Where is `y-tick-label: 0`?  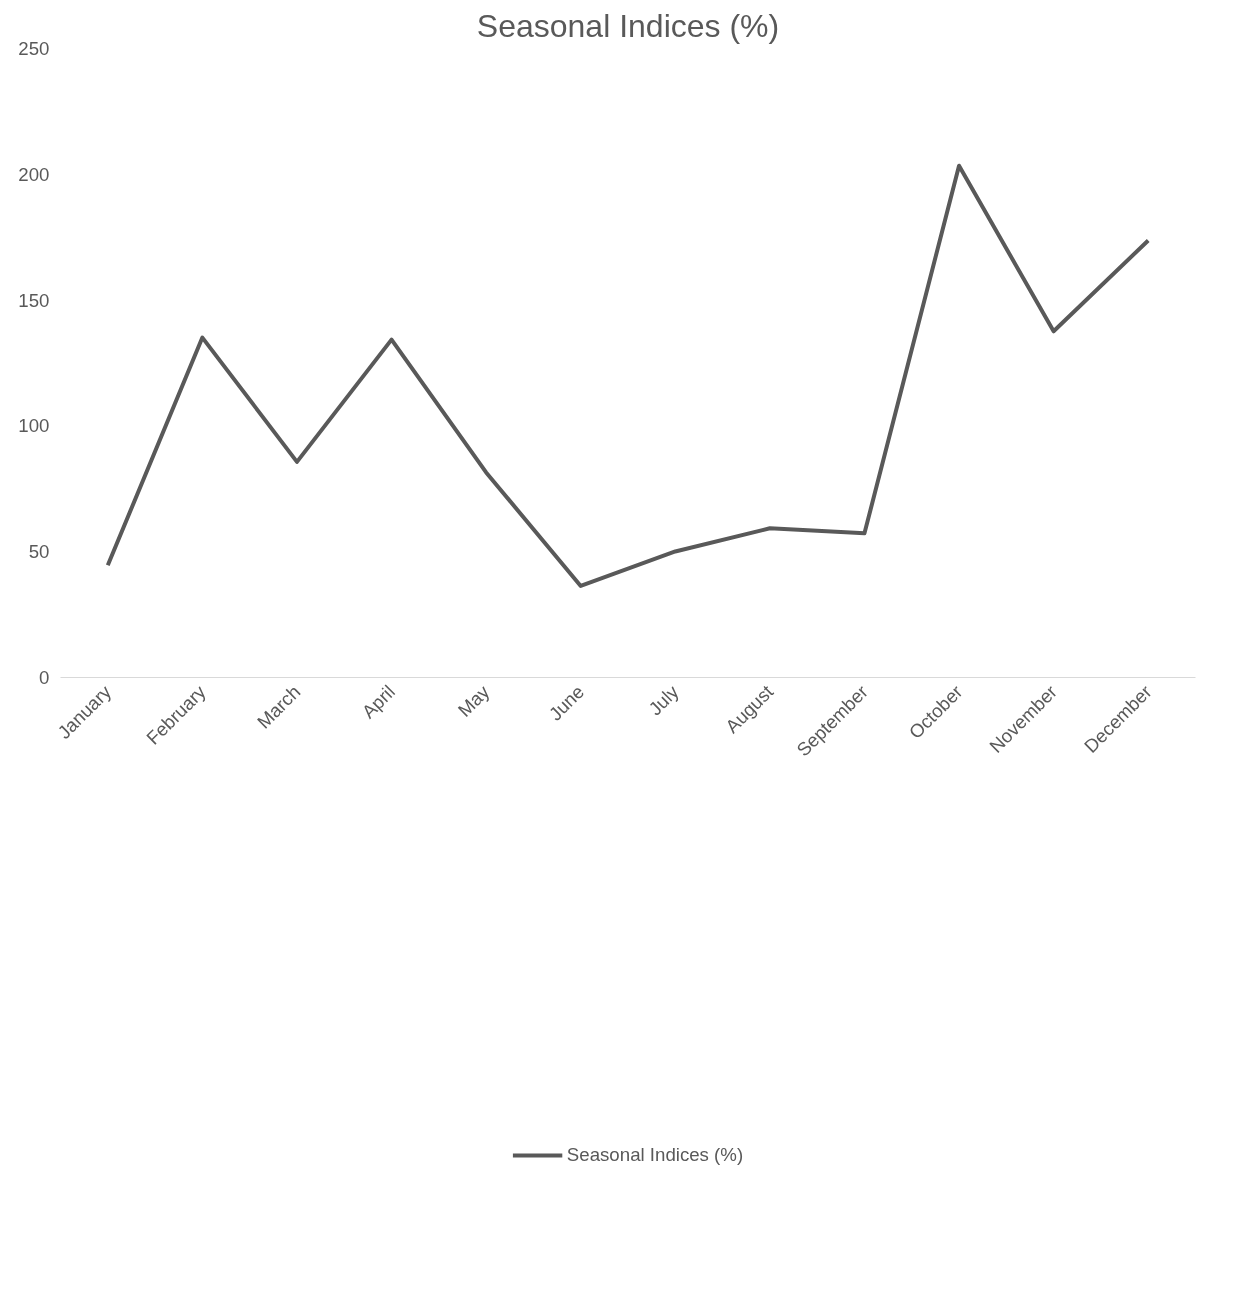
y-tick-label: 0 is located at coordinates (44, 677).